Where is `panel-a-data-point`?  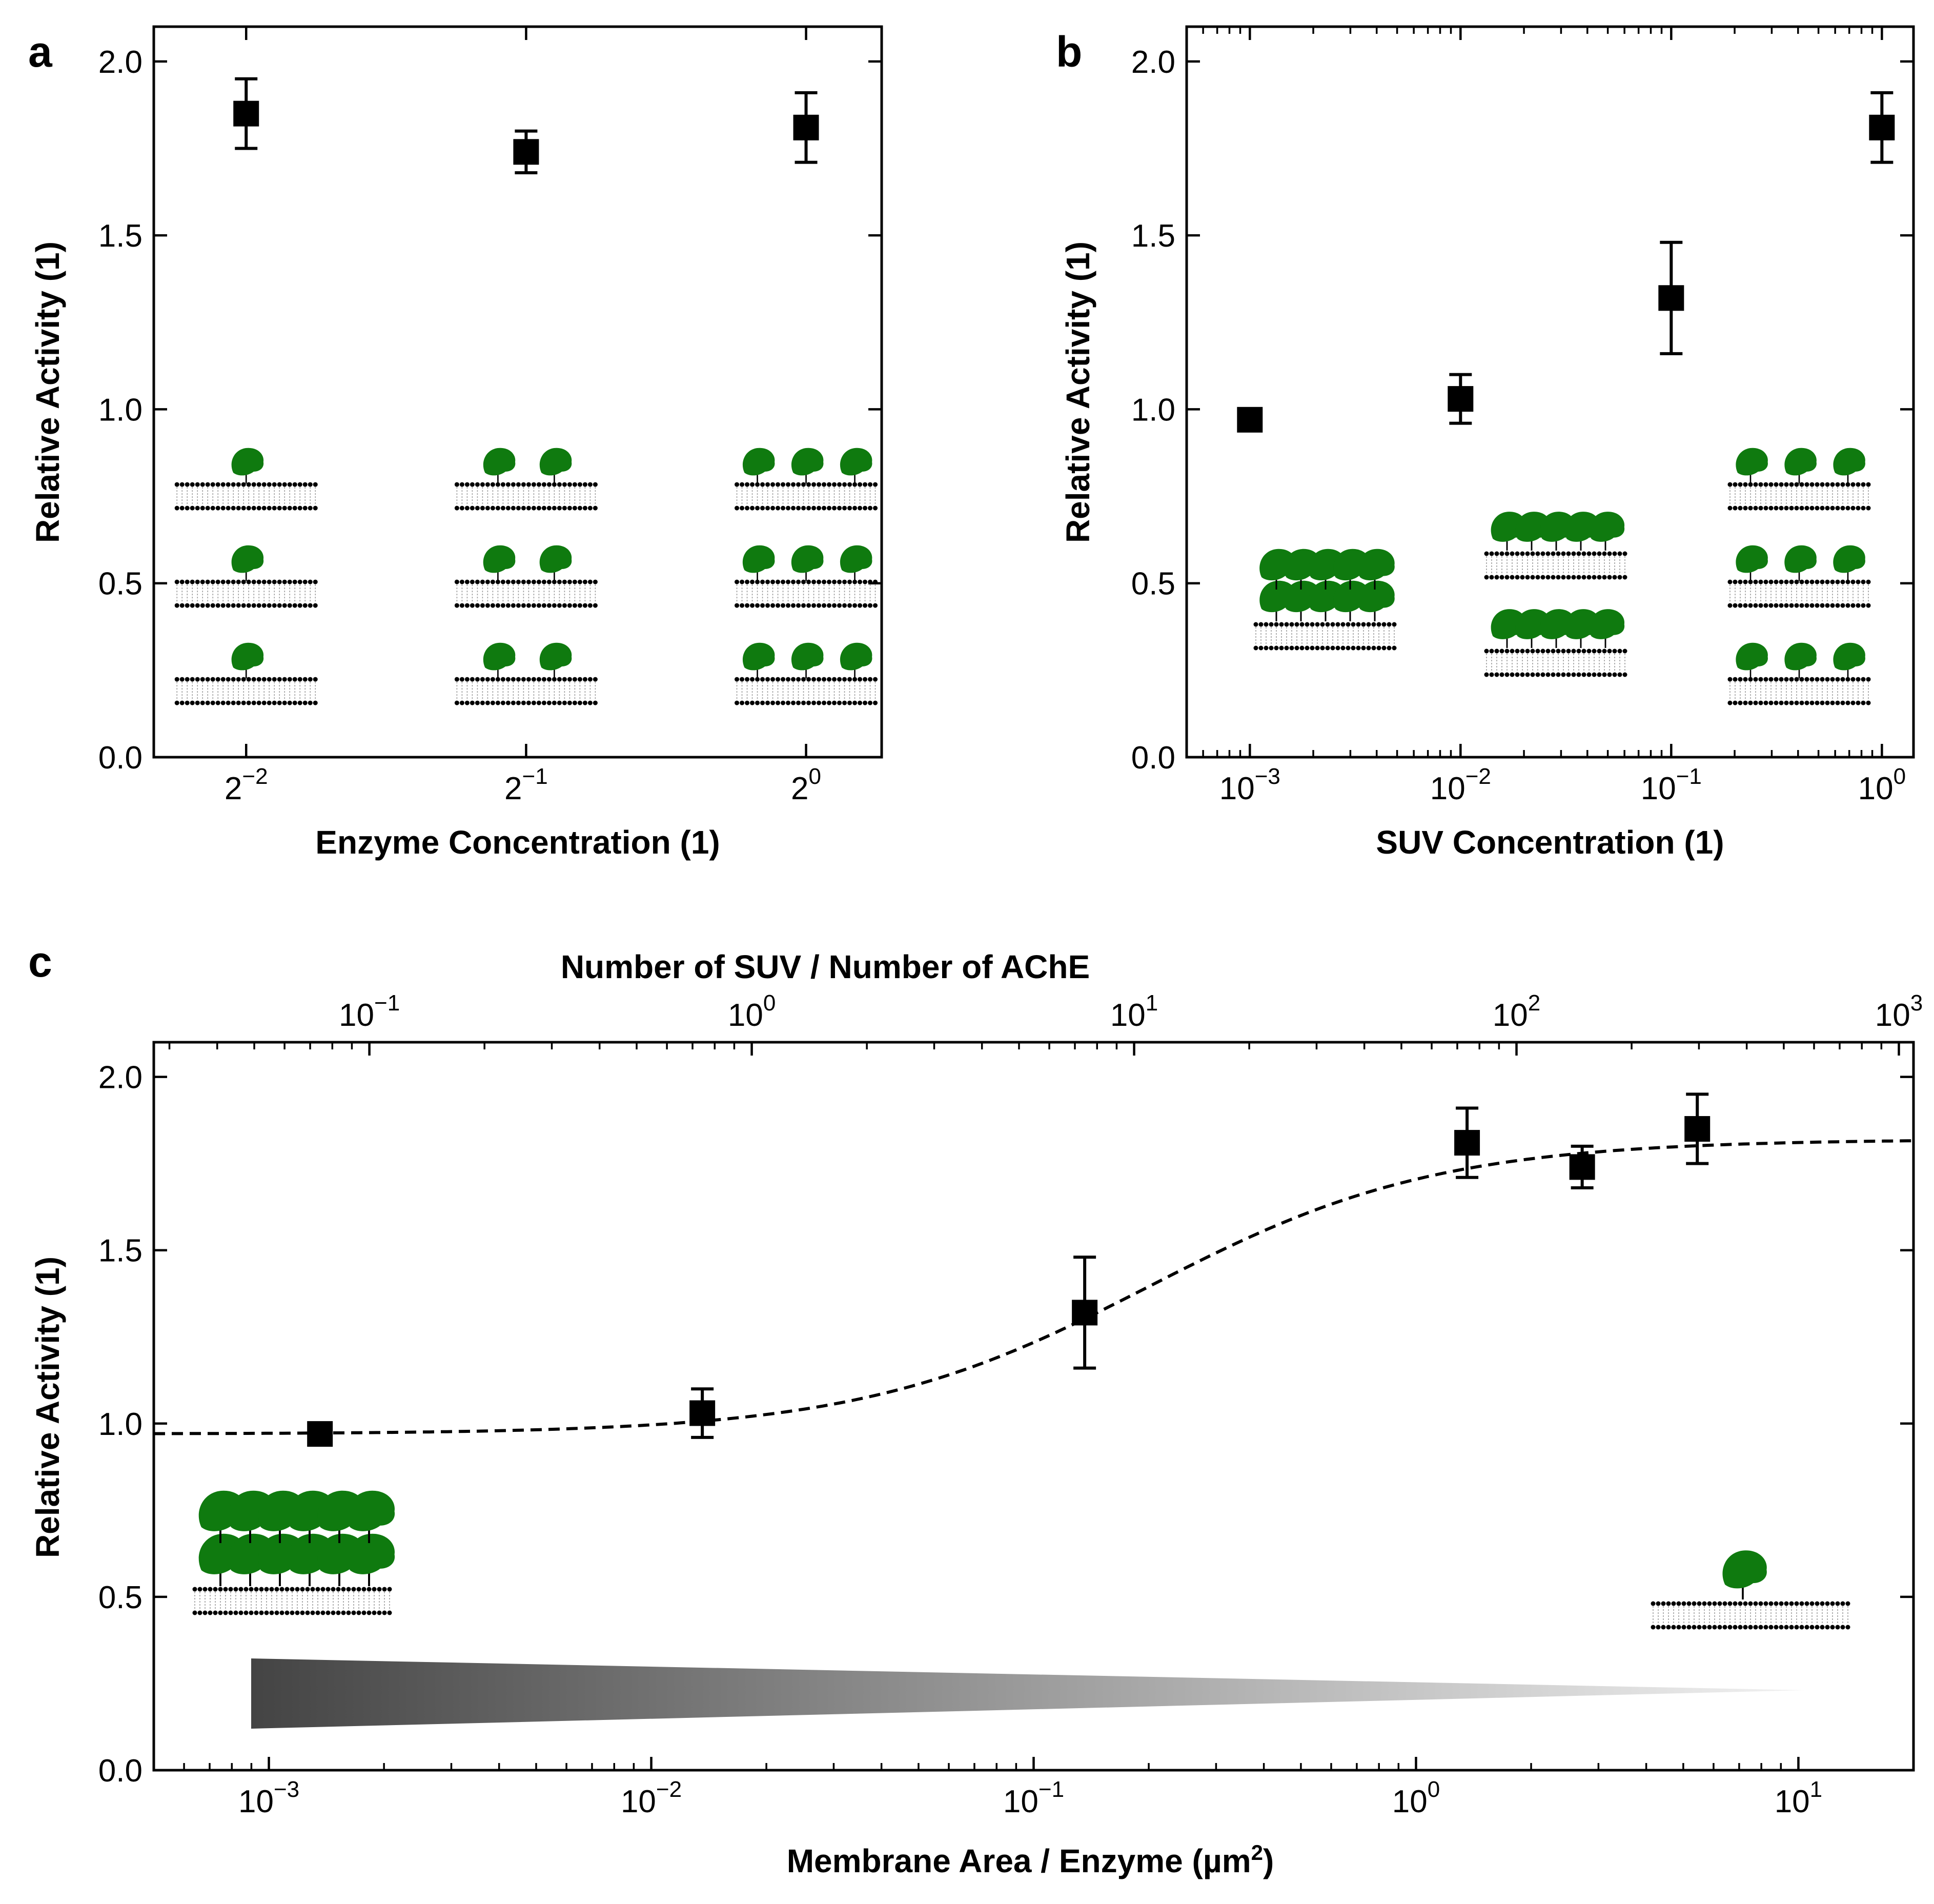 panel-a-data-point is located at coordinates (246, 113).